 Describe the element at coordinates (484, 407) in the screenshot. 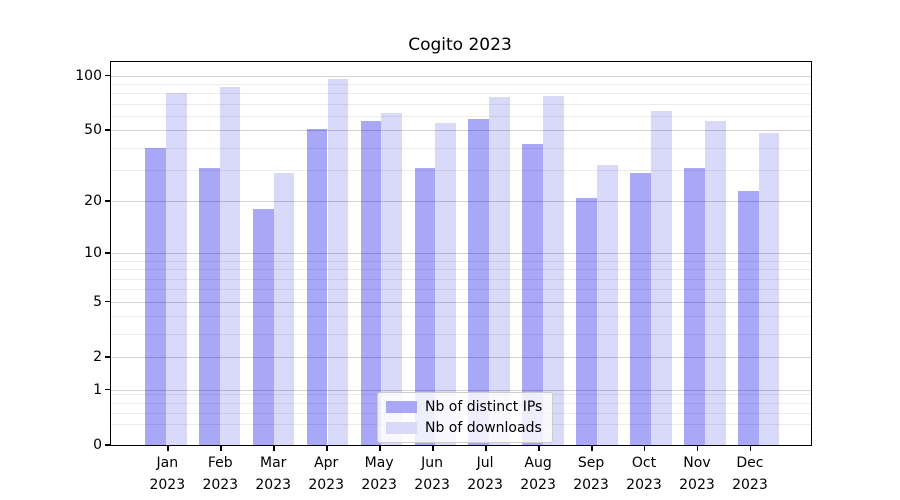

I see `legend-label: Nb of distinct IPs` at that location.